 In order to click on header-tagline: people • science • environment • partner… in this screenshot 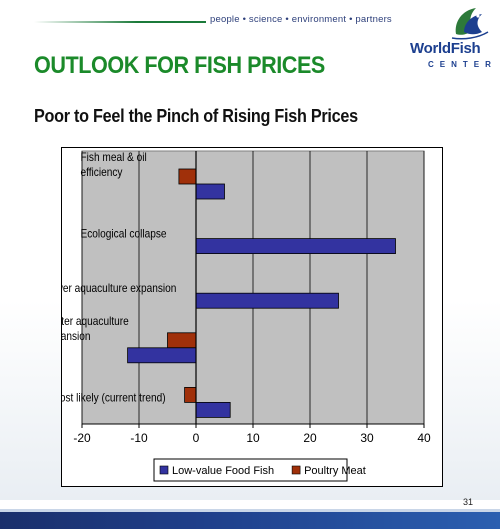, I will do `click(301, 19)`.